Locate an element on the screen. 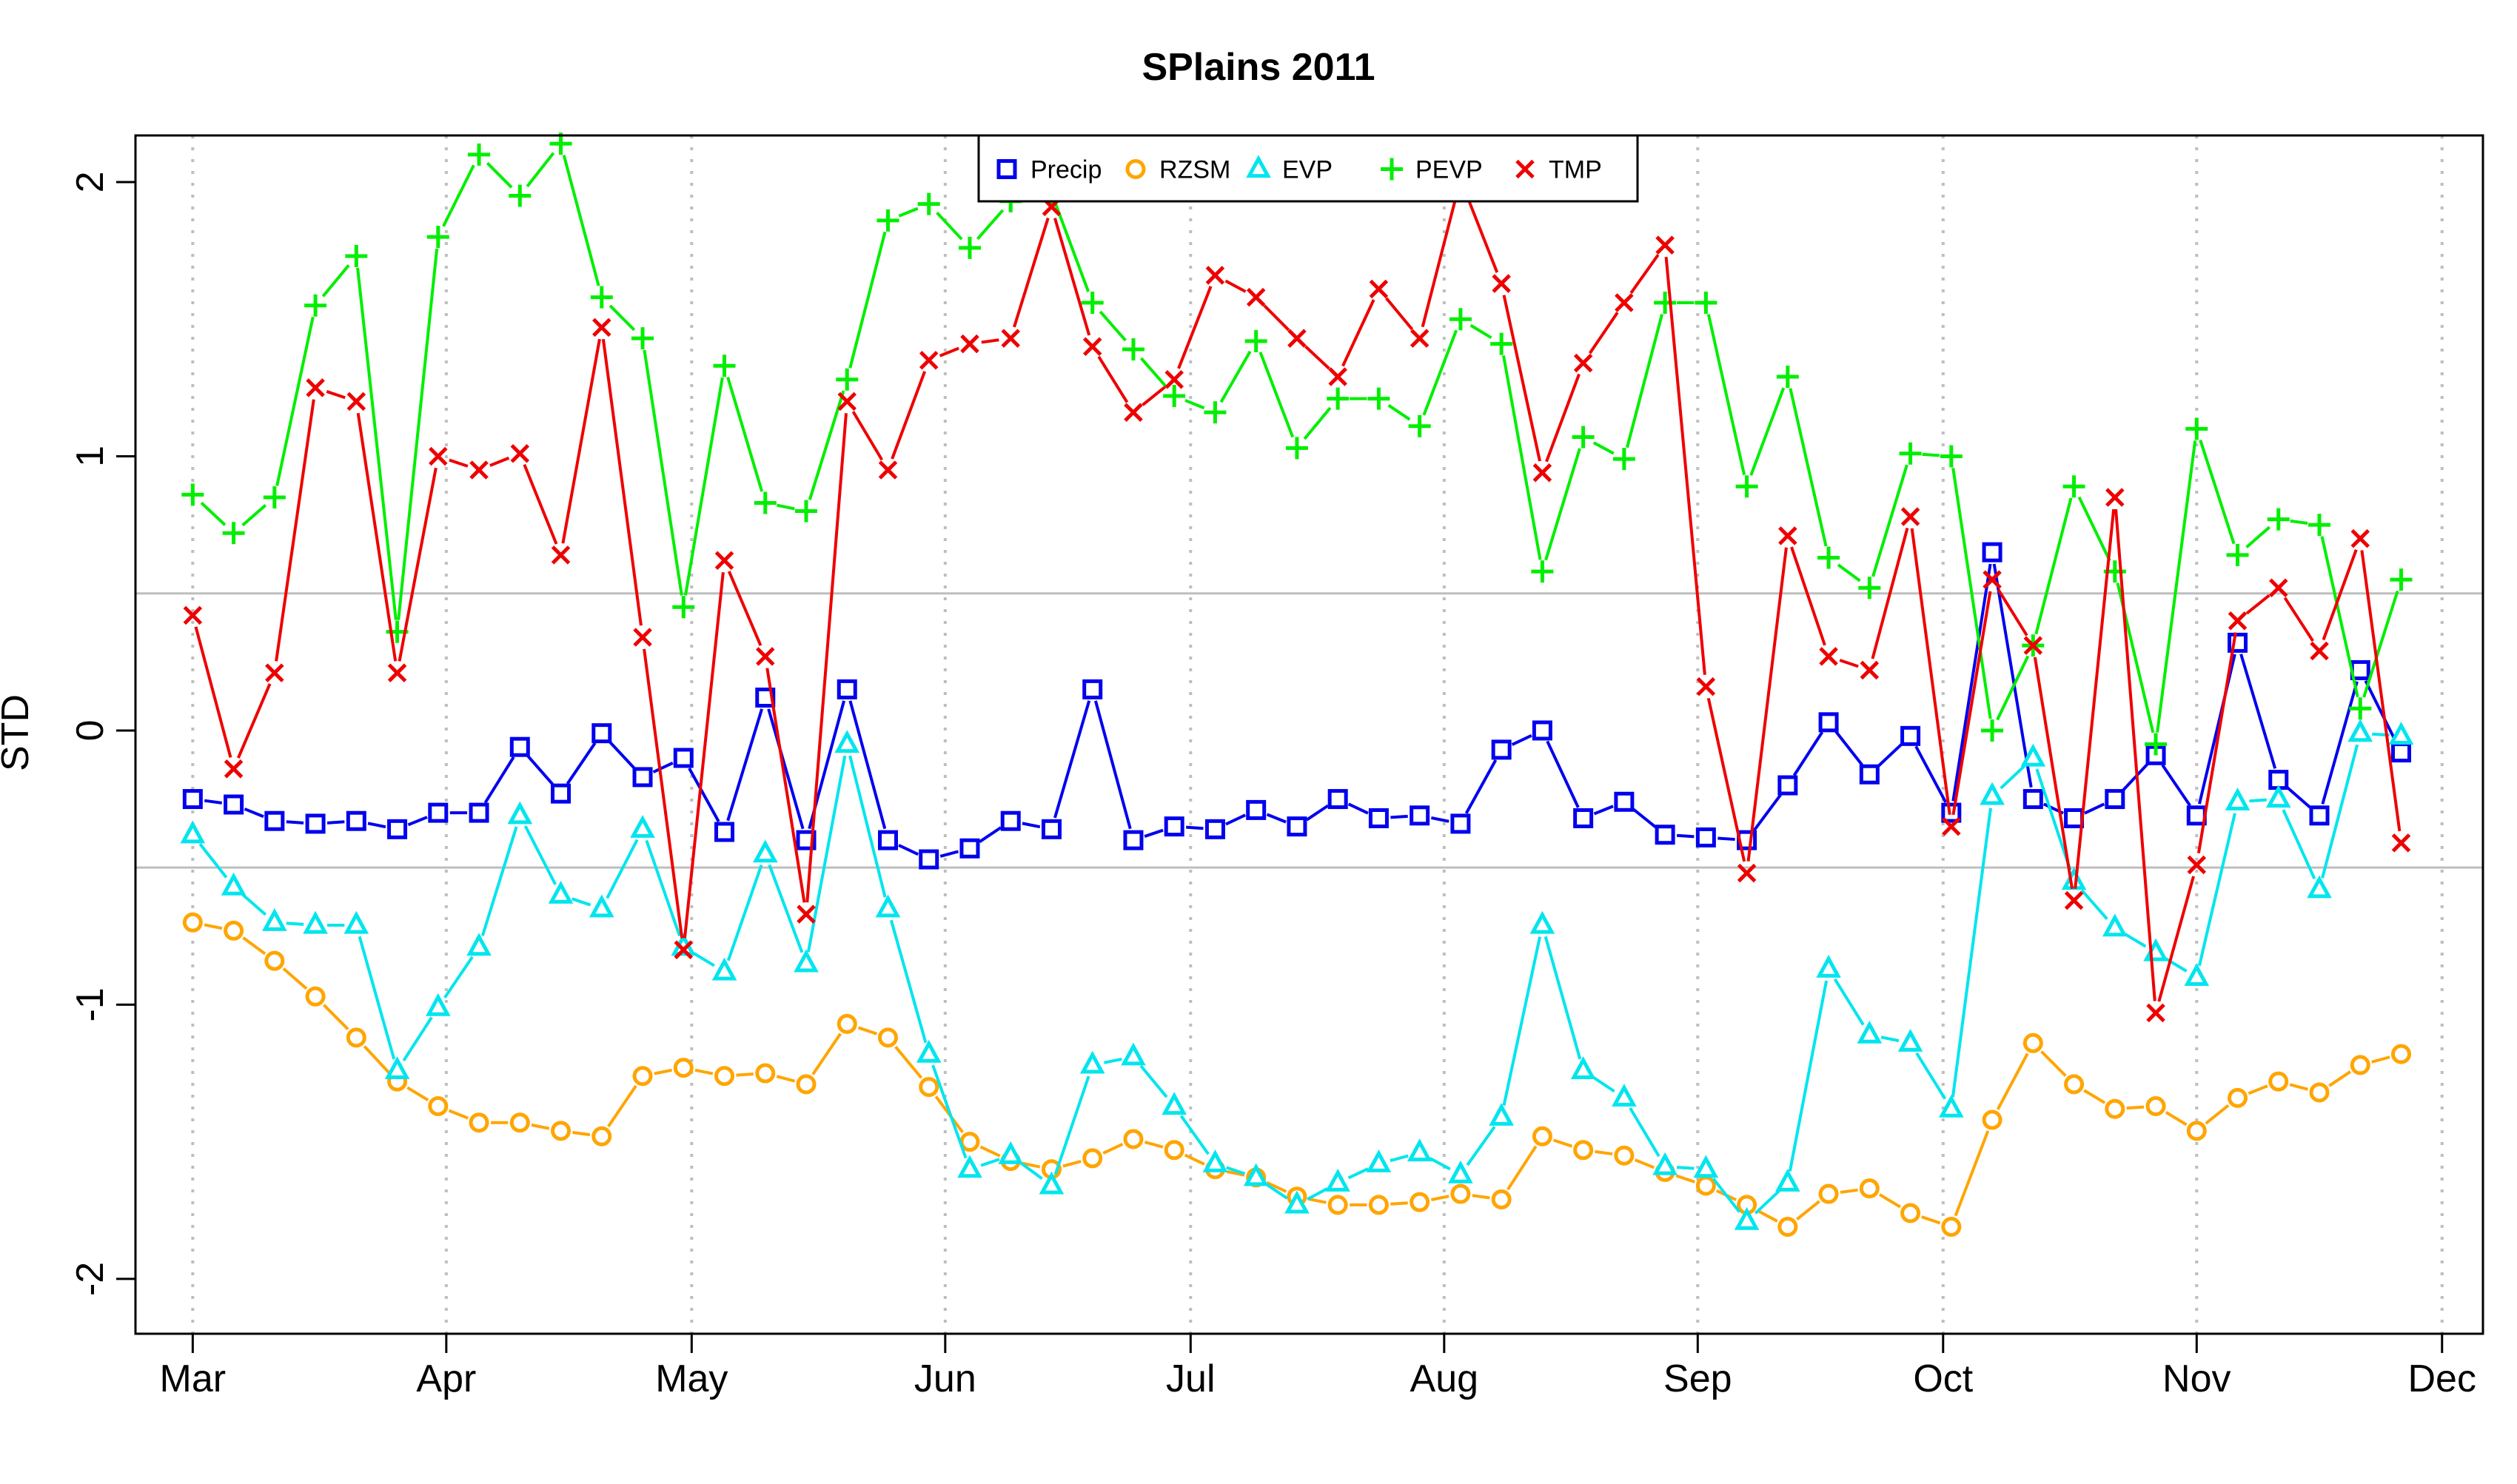 The width and height of the screenshot is (2517, 1484). y-tick-label: 1 is located at coordinates (90, 456).